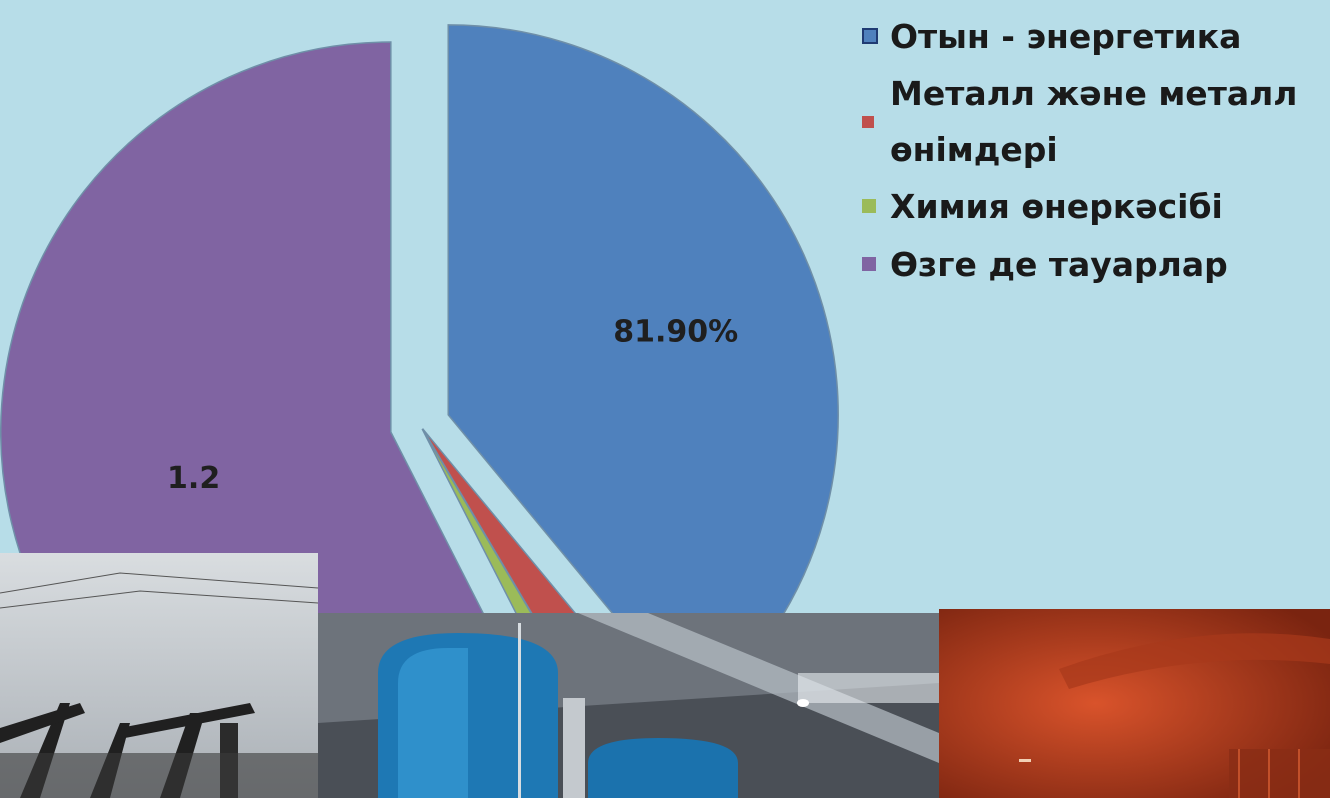  I want to click on legend-label: Өзге де тауарлар, so click(1059, 264).